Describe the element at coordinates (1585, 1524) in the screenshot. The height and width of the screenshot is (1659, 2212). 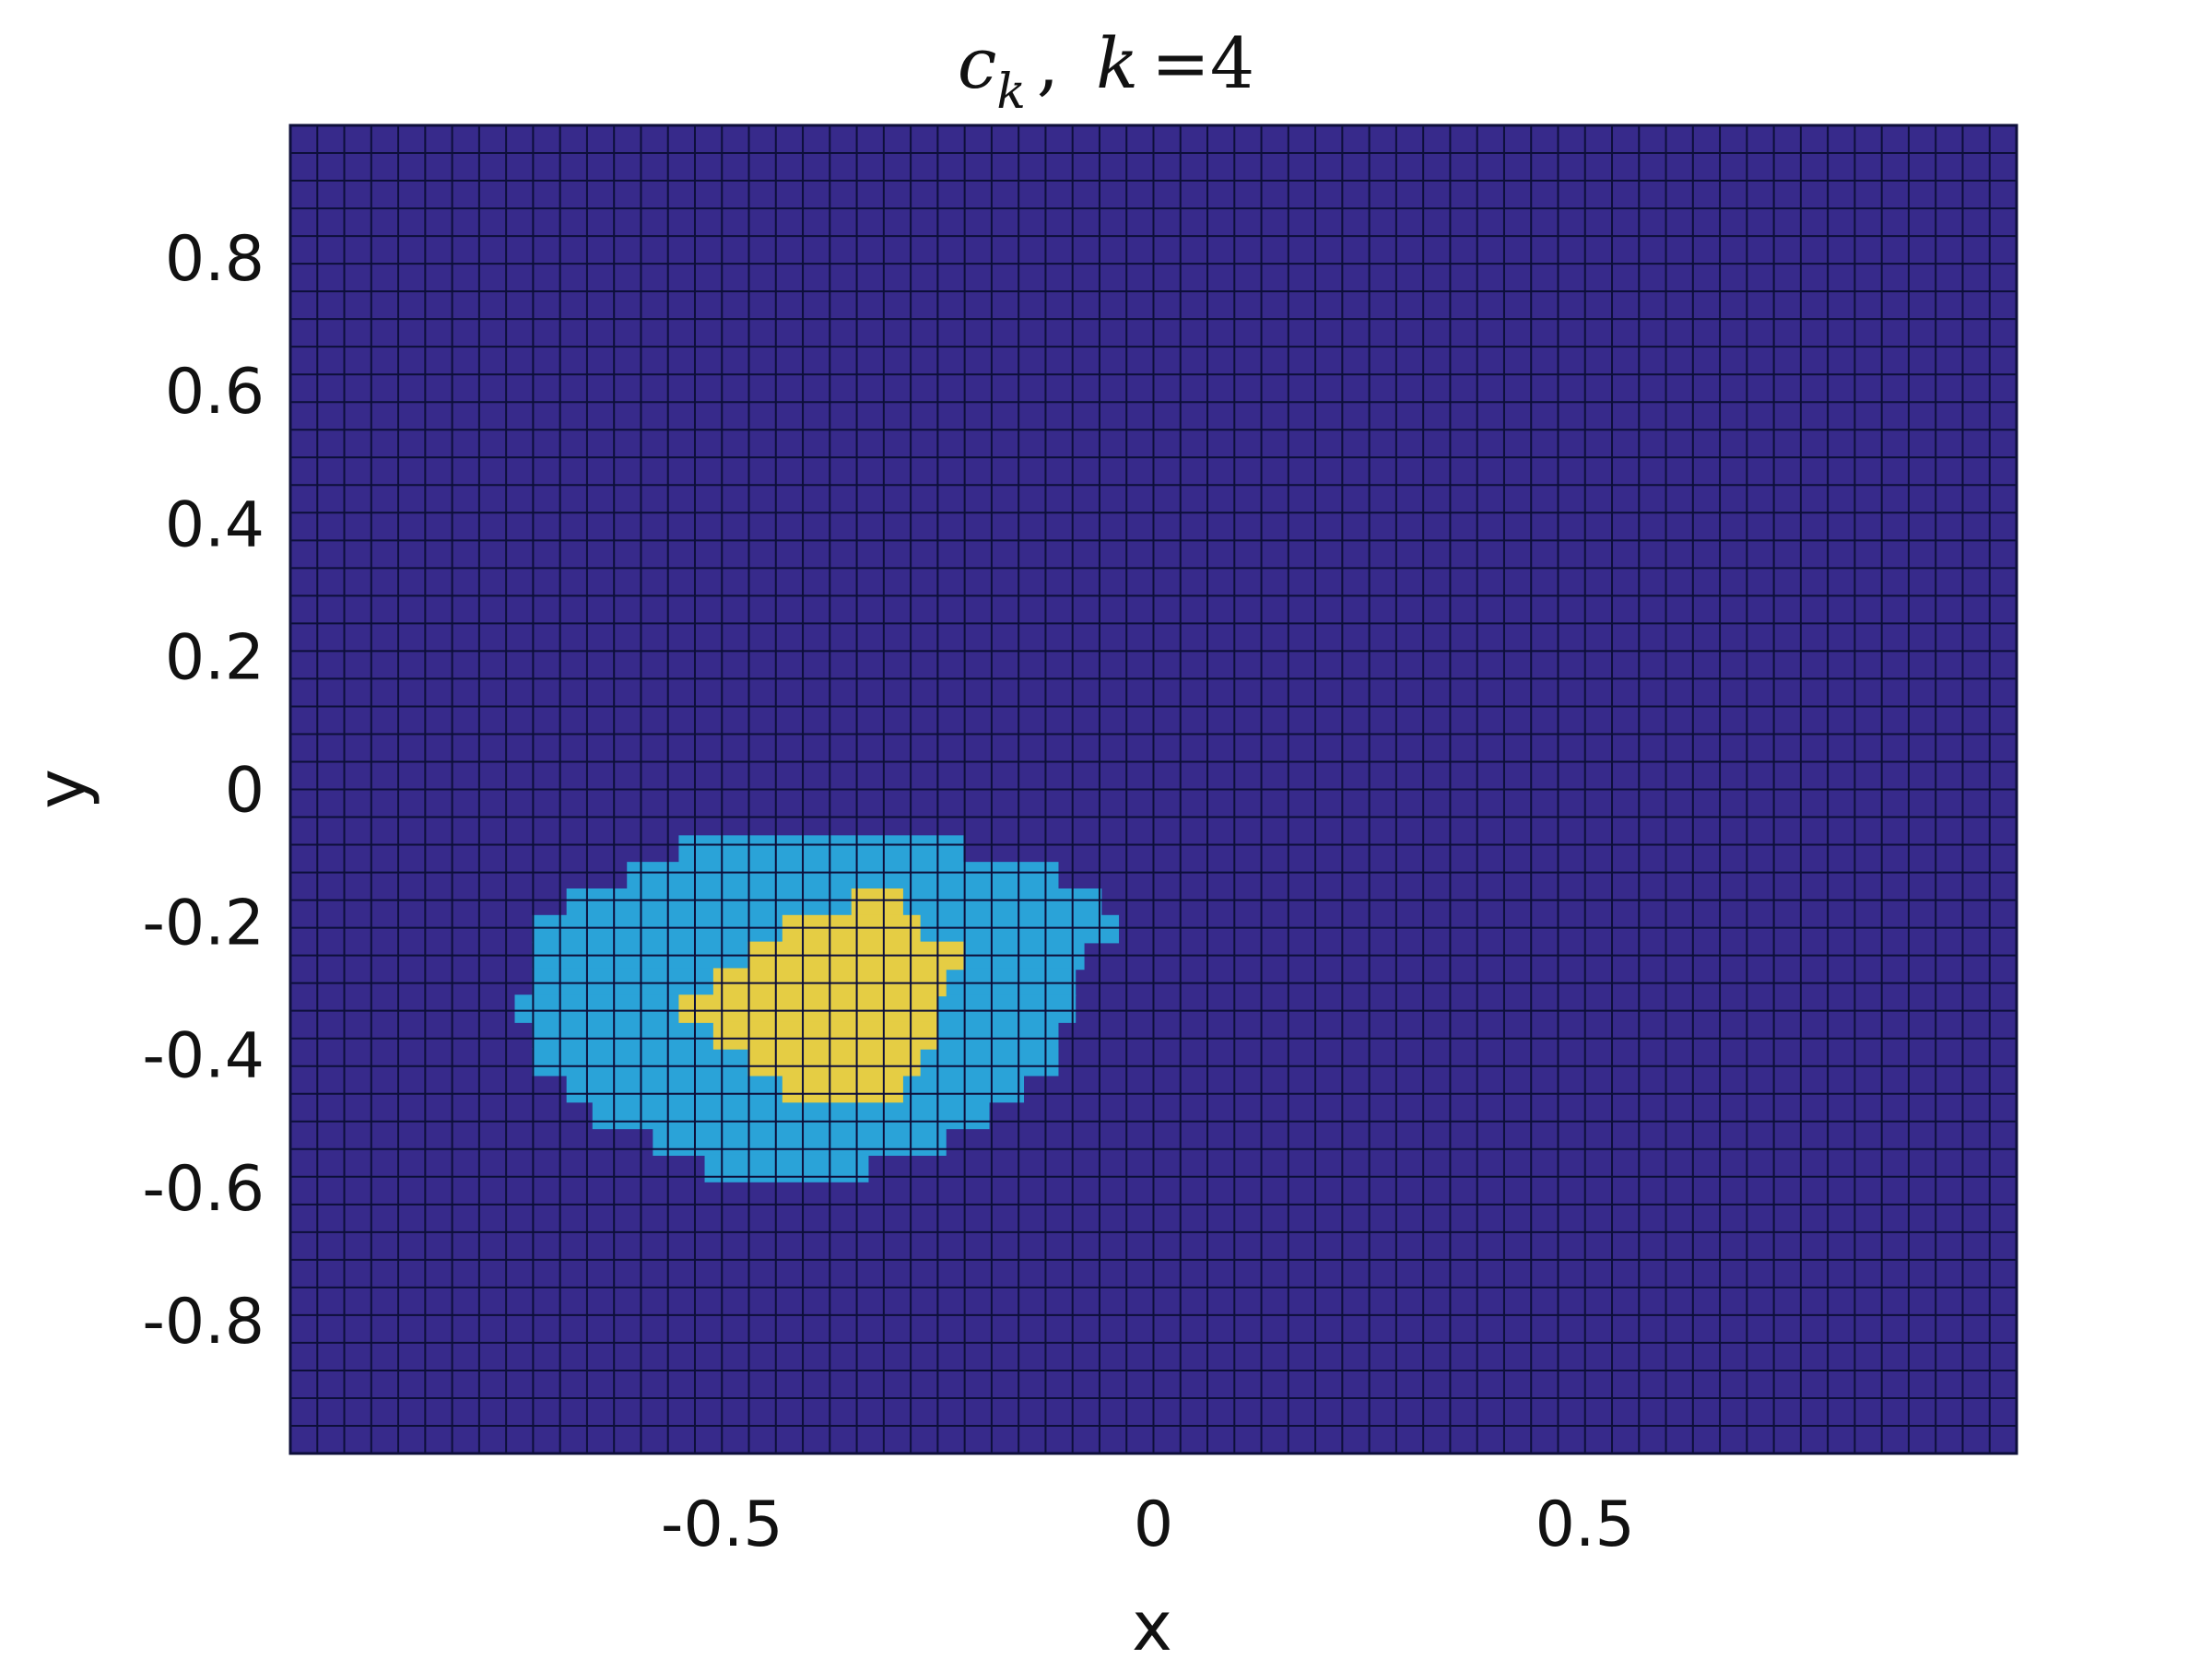
I see `x-tick-label: 0.5` at that location.